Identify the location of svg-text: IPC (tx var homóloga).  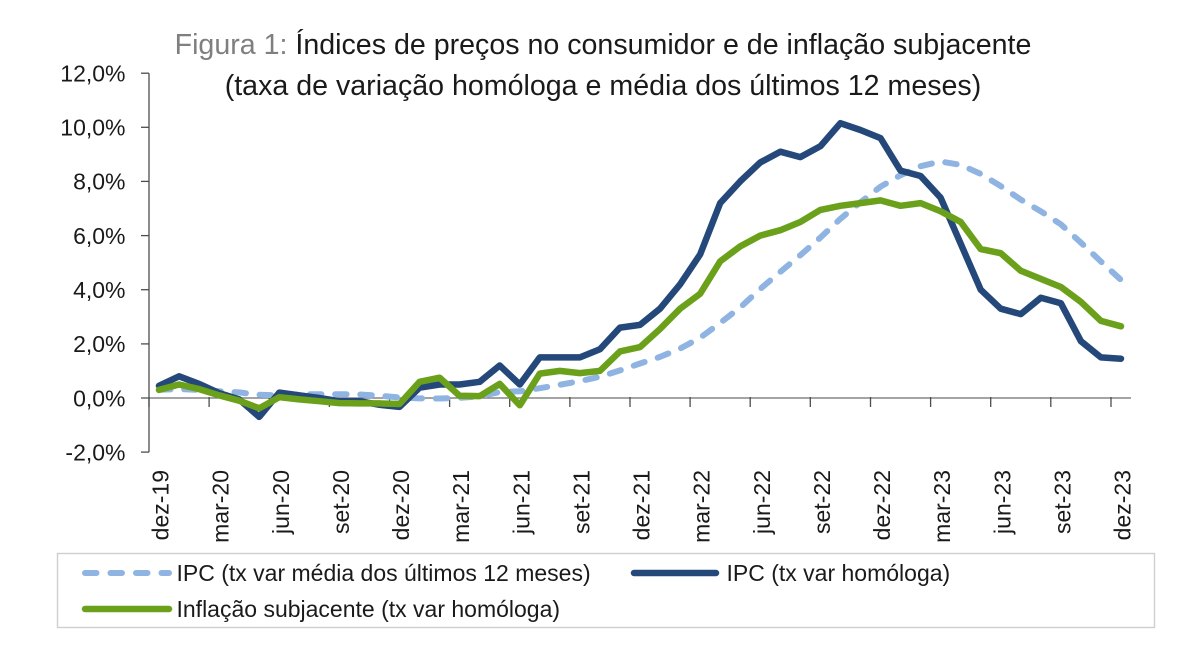
(839, 573).